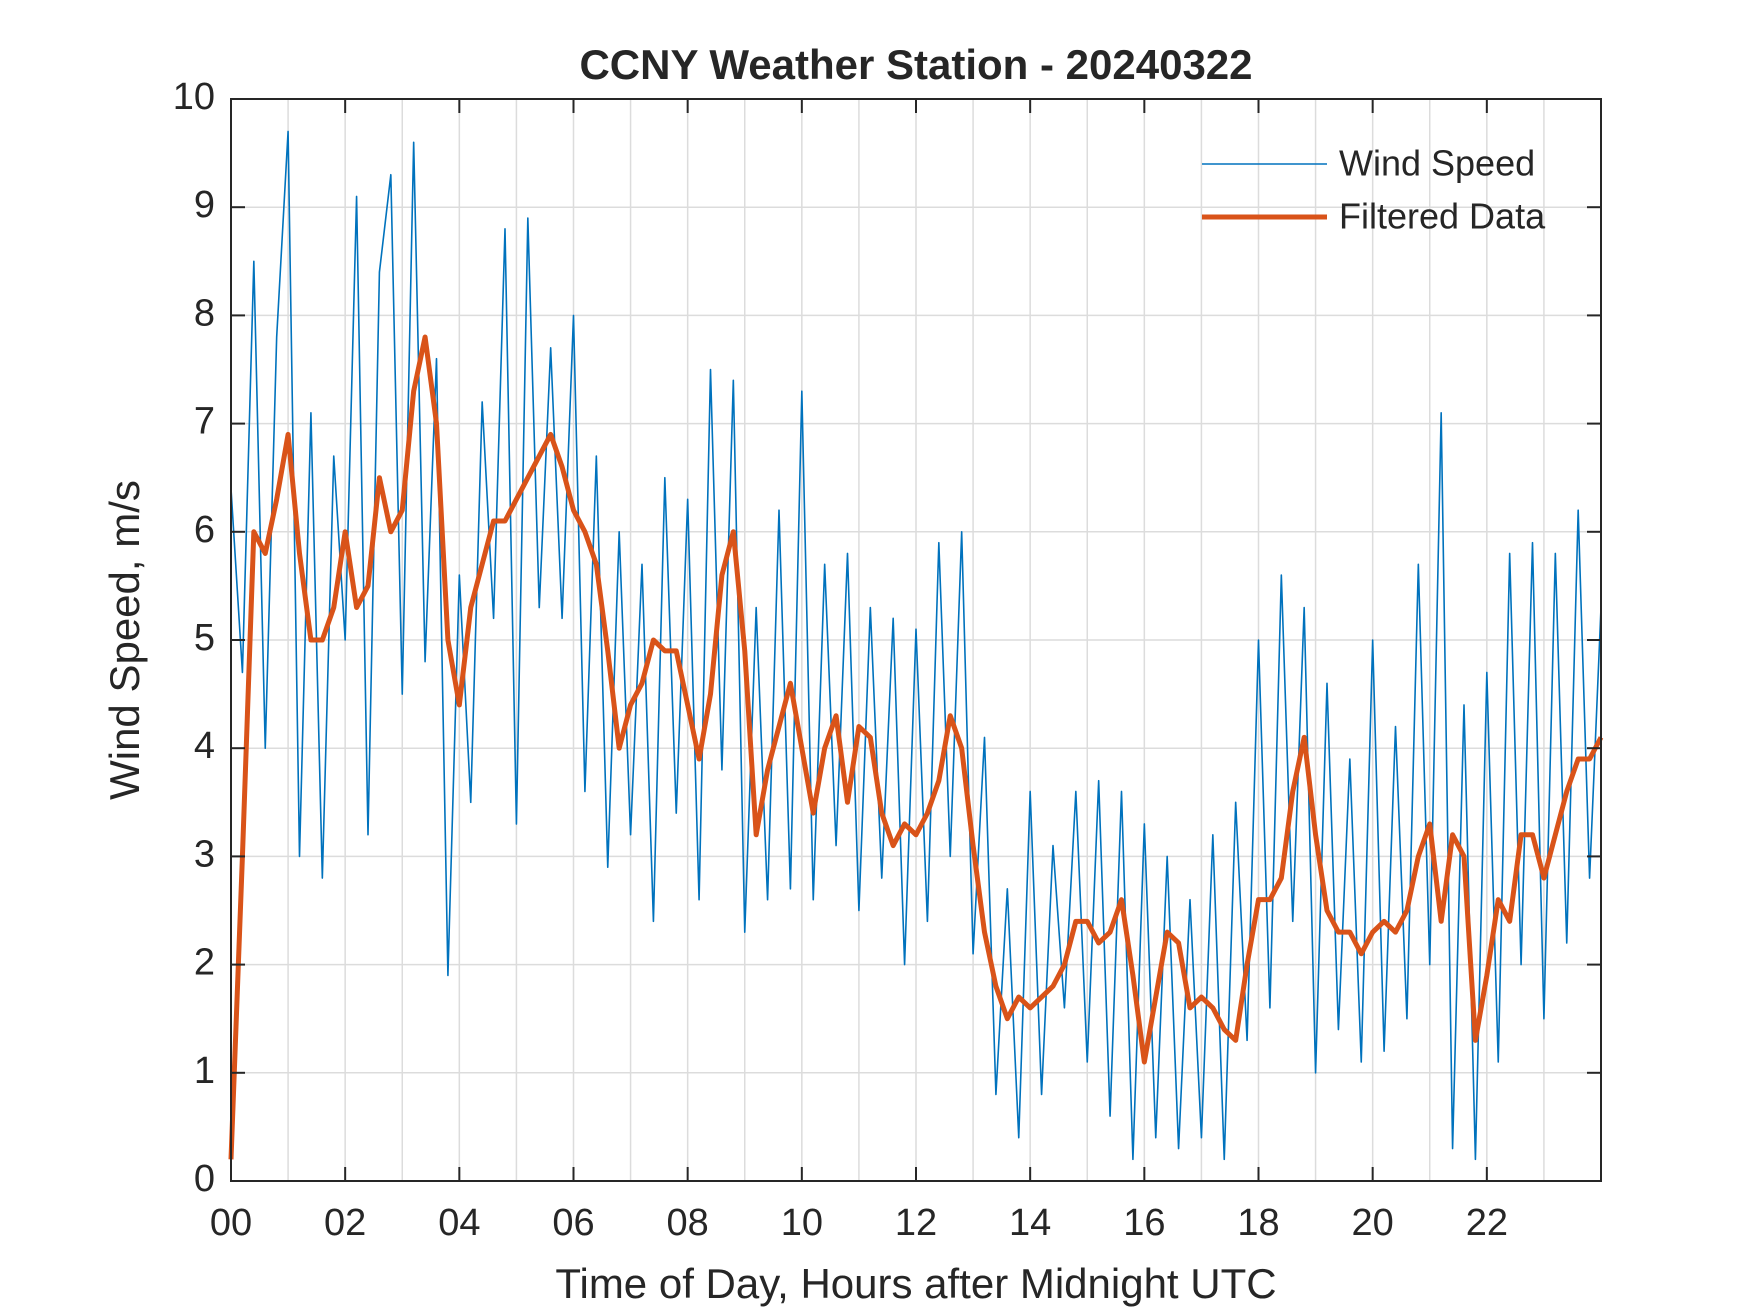 The height and width of the screenshot is (1313, 1750). I want to click on legend-label: Filtered Data, so click(1442, 216).